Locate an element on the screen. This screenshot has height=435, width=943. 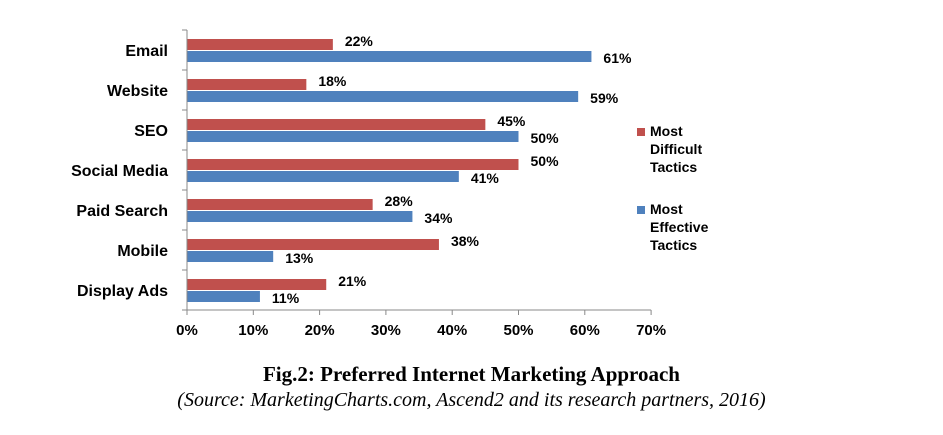
legend-label: Effective is located at coordinates (679, 227).